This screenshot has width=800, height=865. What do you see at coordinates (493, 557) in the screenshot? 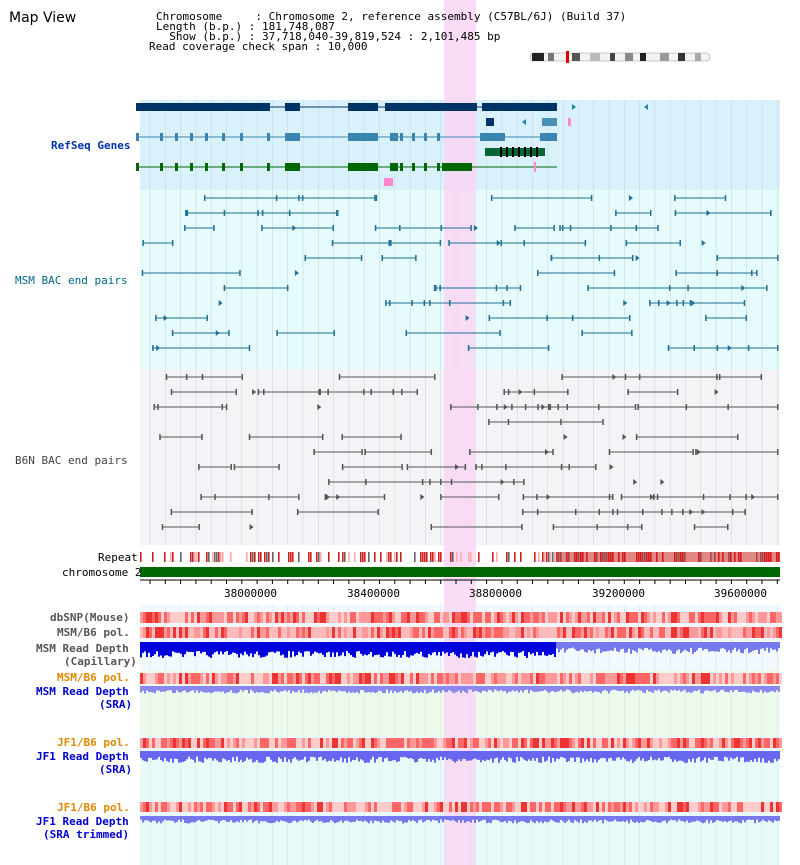
I see `repeat-mark` at bounding box center [493, 557].